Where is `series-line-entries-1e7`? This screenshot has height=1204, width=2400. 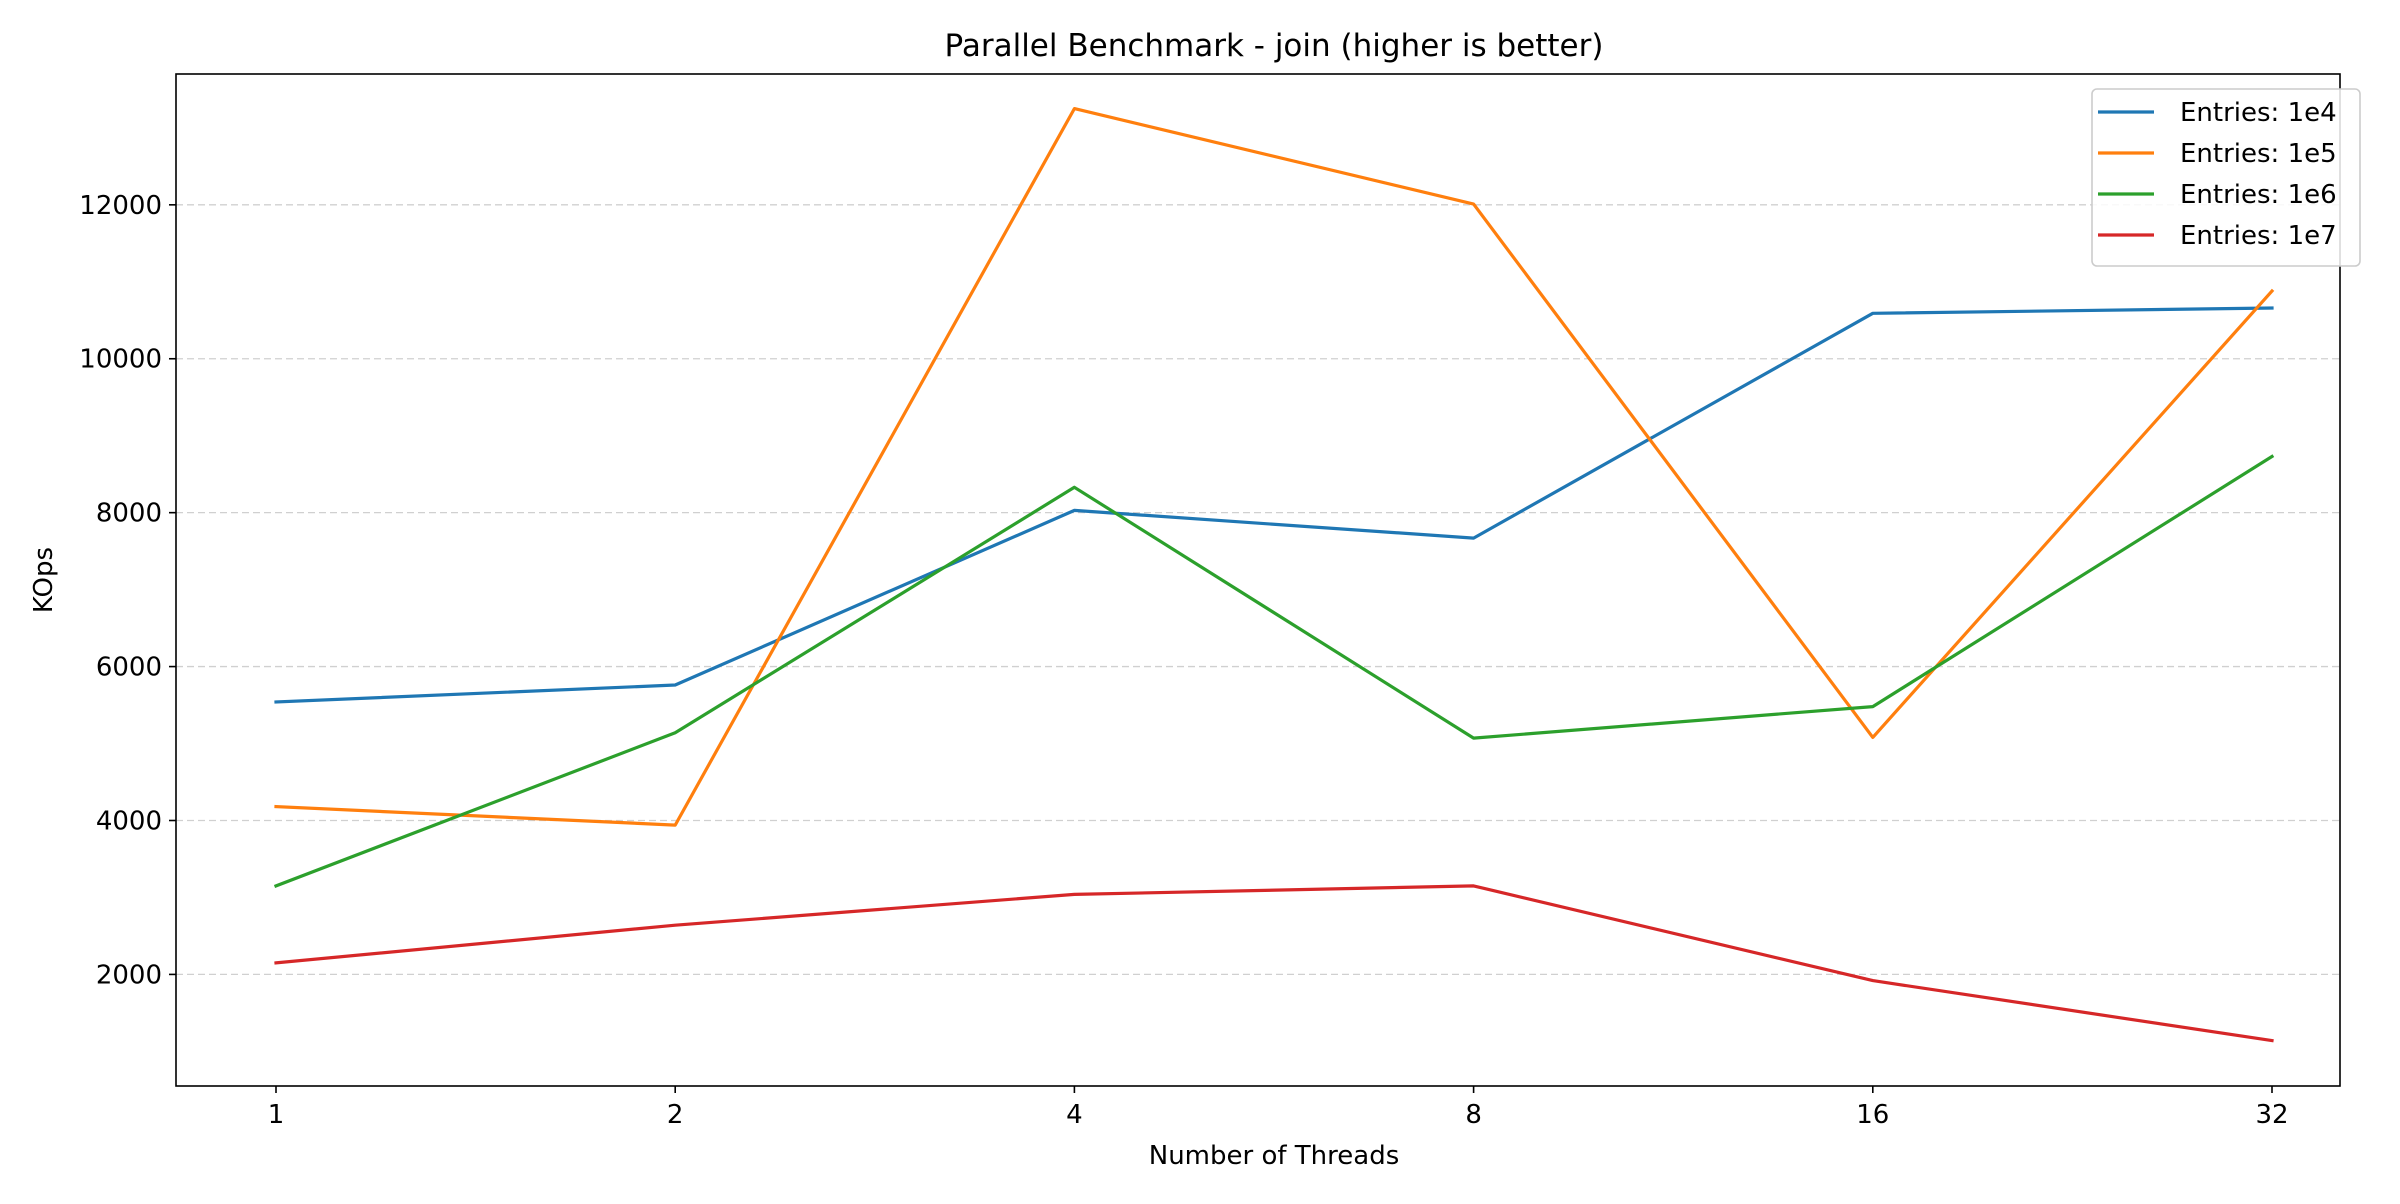
series-line-entries-1e7 is located at coordinates (1274, 963).